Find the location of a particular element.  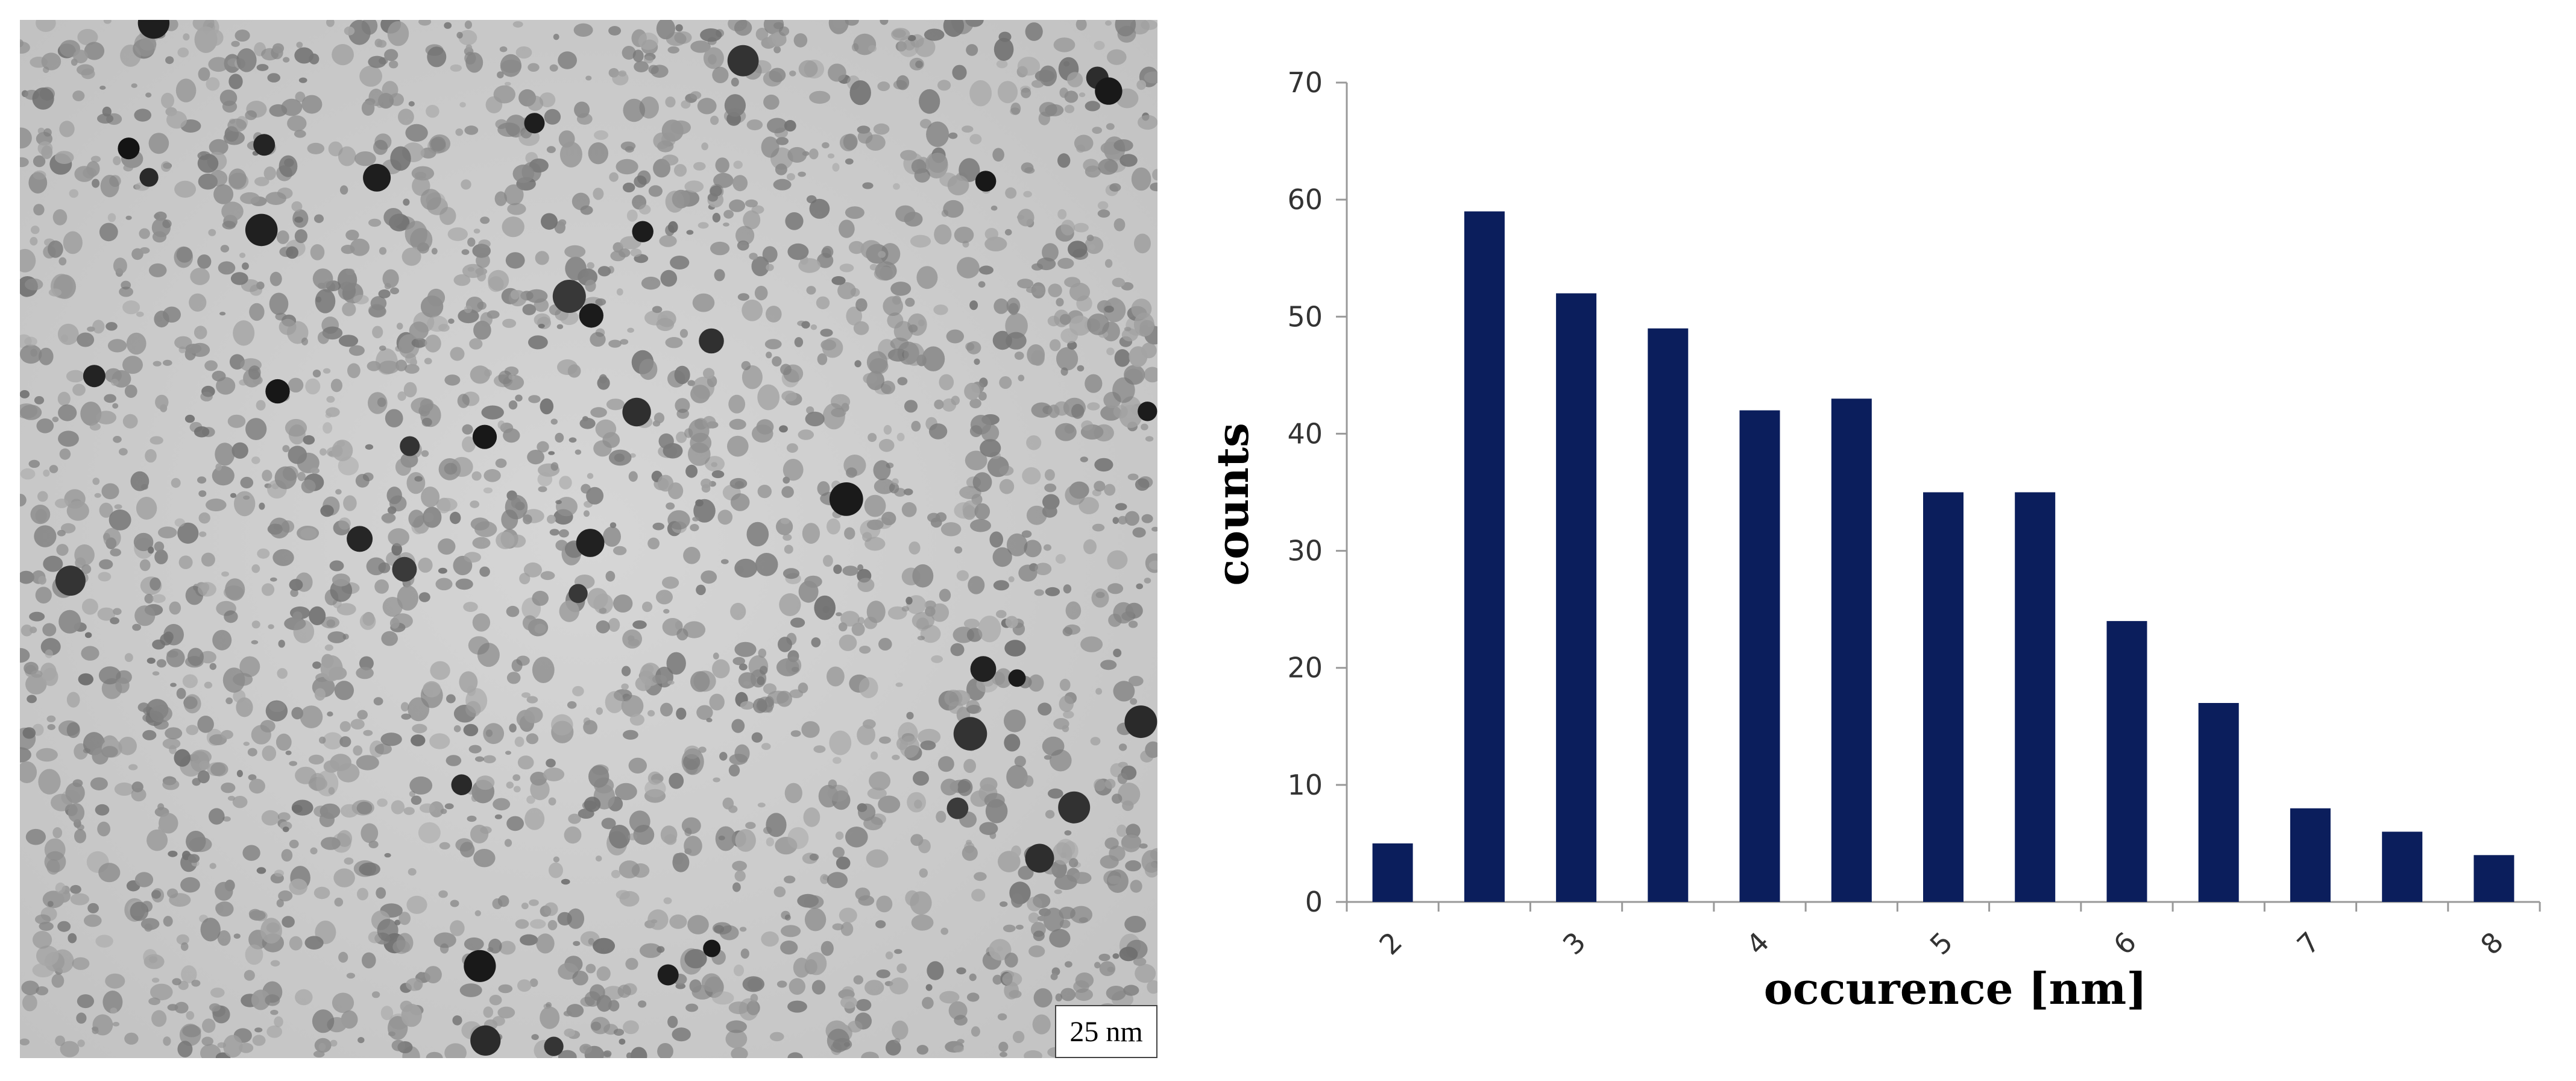

histogram-bar-5.5 is located at coordinates (2035, 697).